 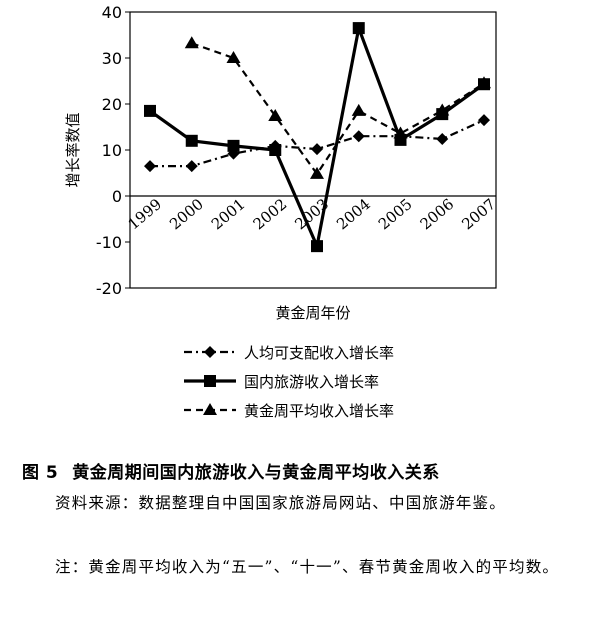 I want to click on y-tick-label: 40, so click(x=112, y=12).